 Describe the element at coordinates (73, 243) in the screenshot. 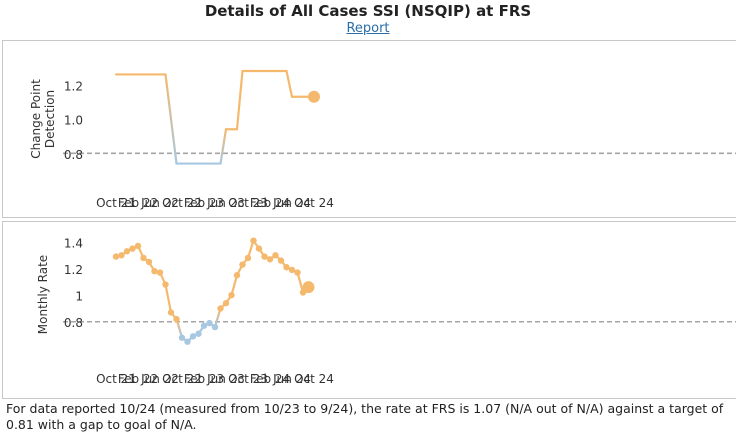

I see `y-tick-label: 1.4` at that location.